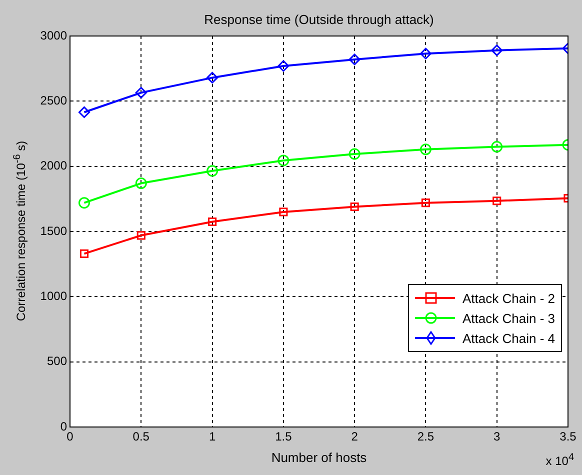 The image size is (582, 475). Describe the element at coordinates (425, 437) in the screenshot. I see `x-tick-label: 2.5` at that location.